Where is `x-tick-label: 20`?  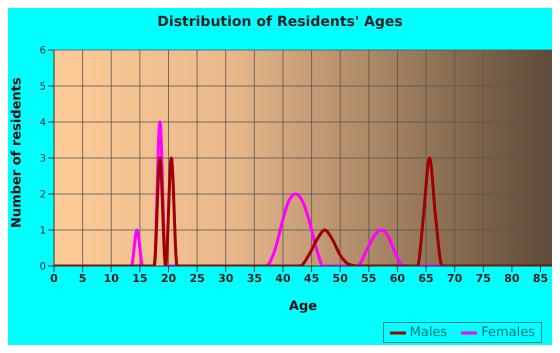
x-tick-label: 20 is located at coordinates (168, 278).